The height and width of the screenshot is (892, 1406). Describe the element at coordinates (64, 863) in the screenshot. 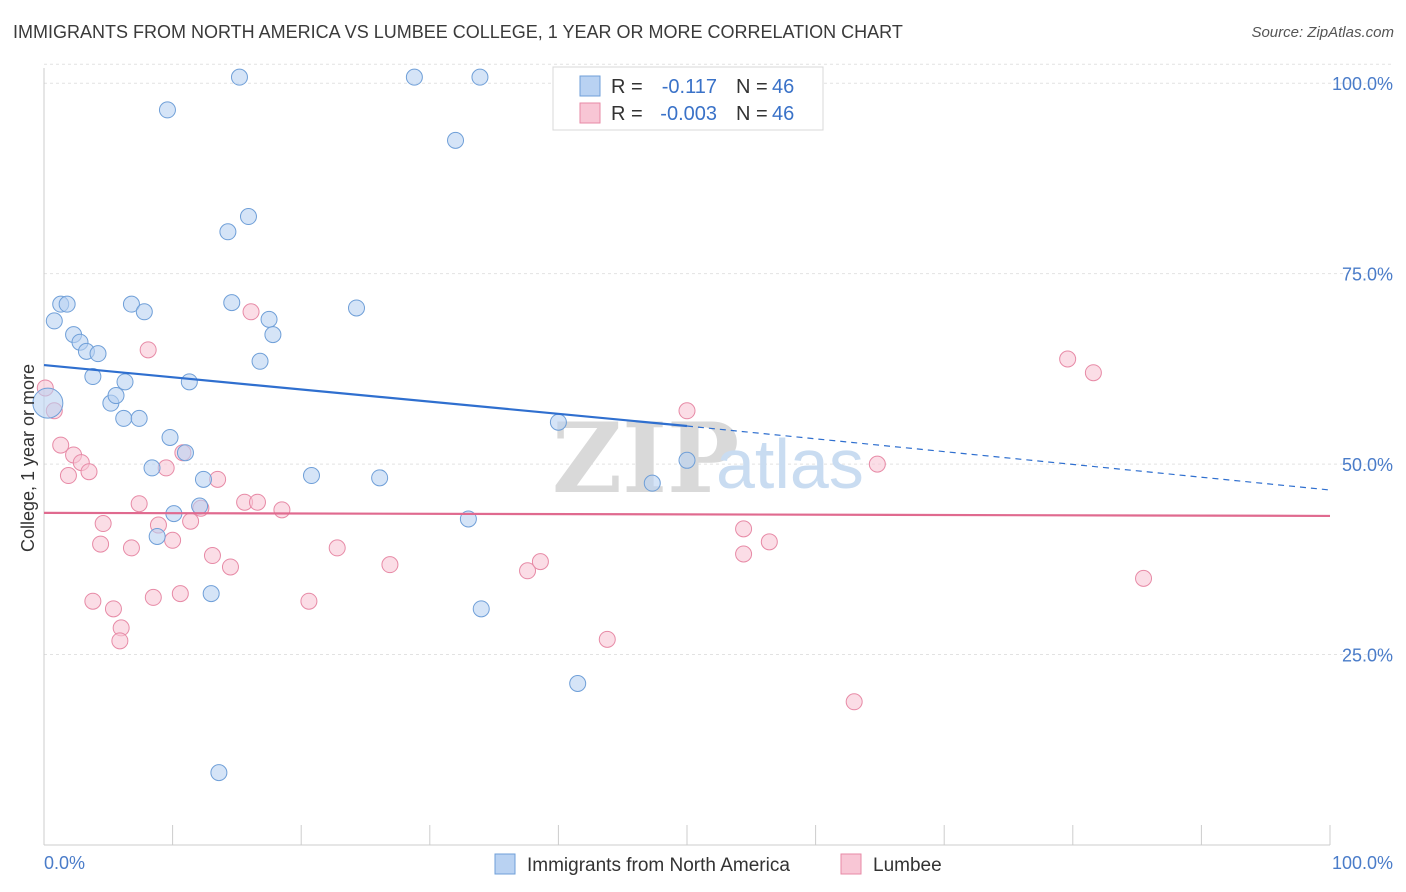

I see `x-tick-label: 0.0%` at that location.